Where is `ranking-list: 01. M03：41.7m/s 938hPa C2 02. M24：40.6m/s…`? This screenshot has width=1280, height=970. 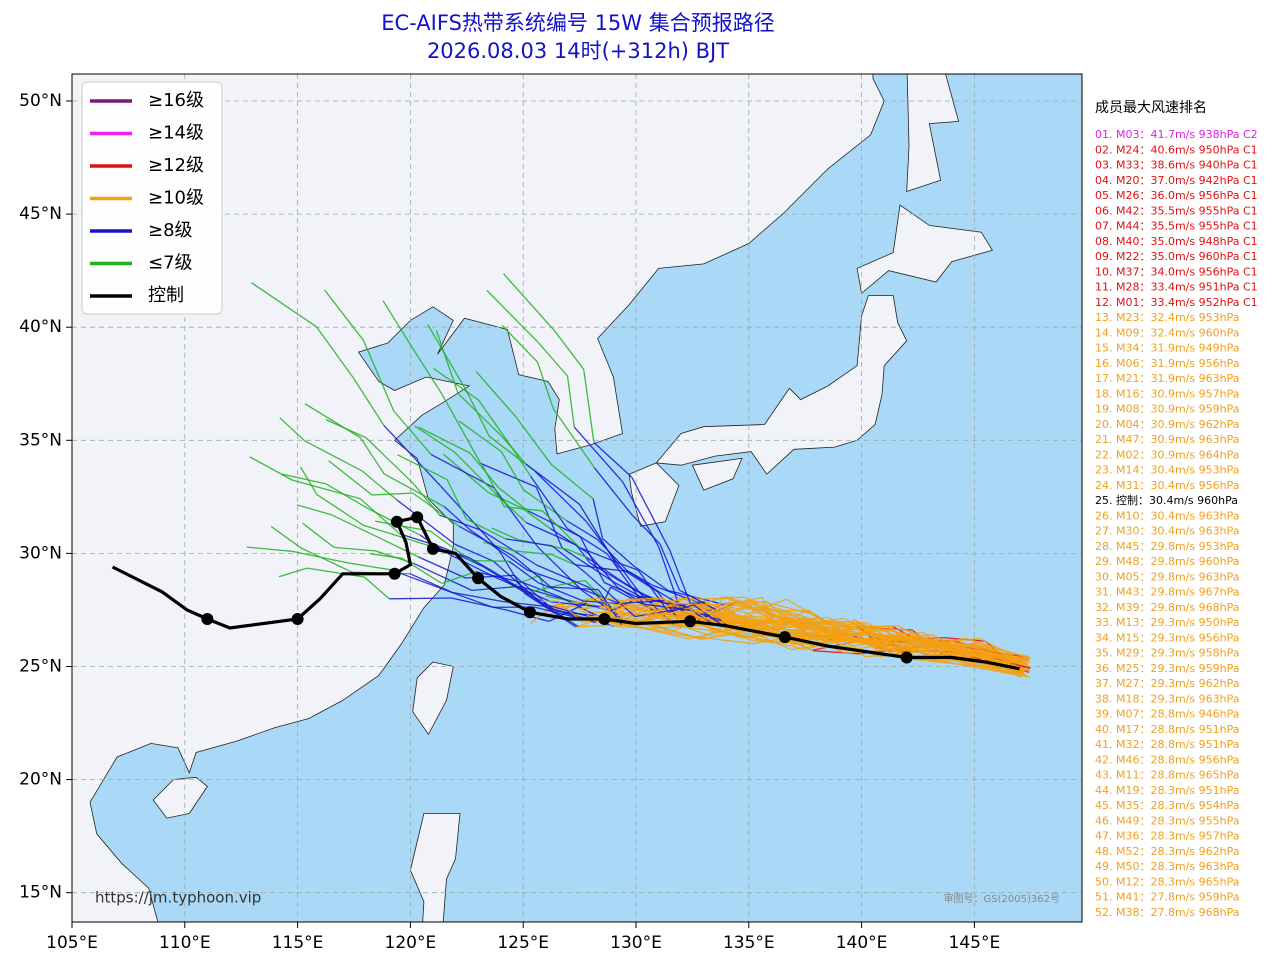 ranking-list: 01. M03：41.7m/s 938hPa C2 02. M24：40.6m/s… is located at coordinates (1176, 523).